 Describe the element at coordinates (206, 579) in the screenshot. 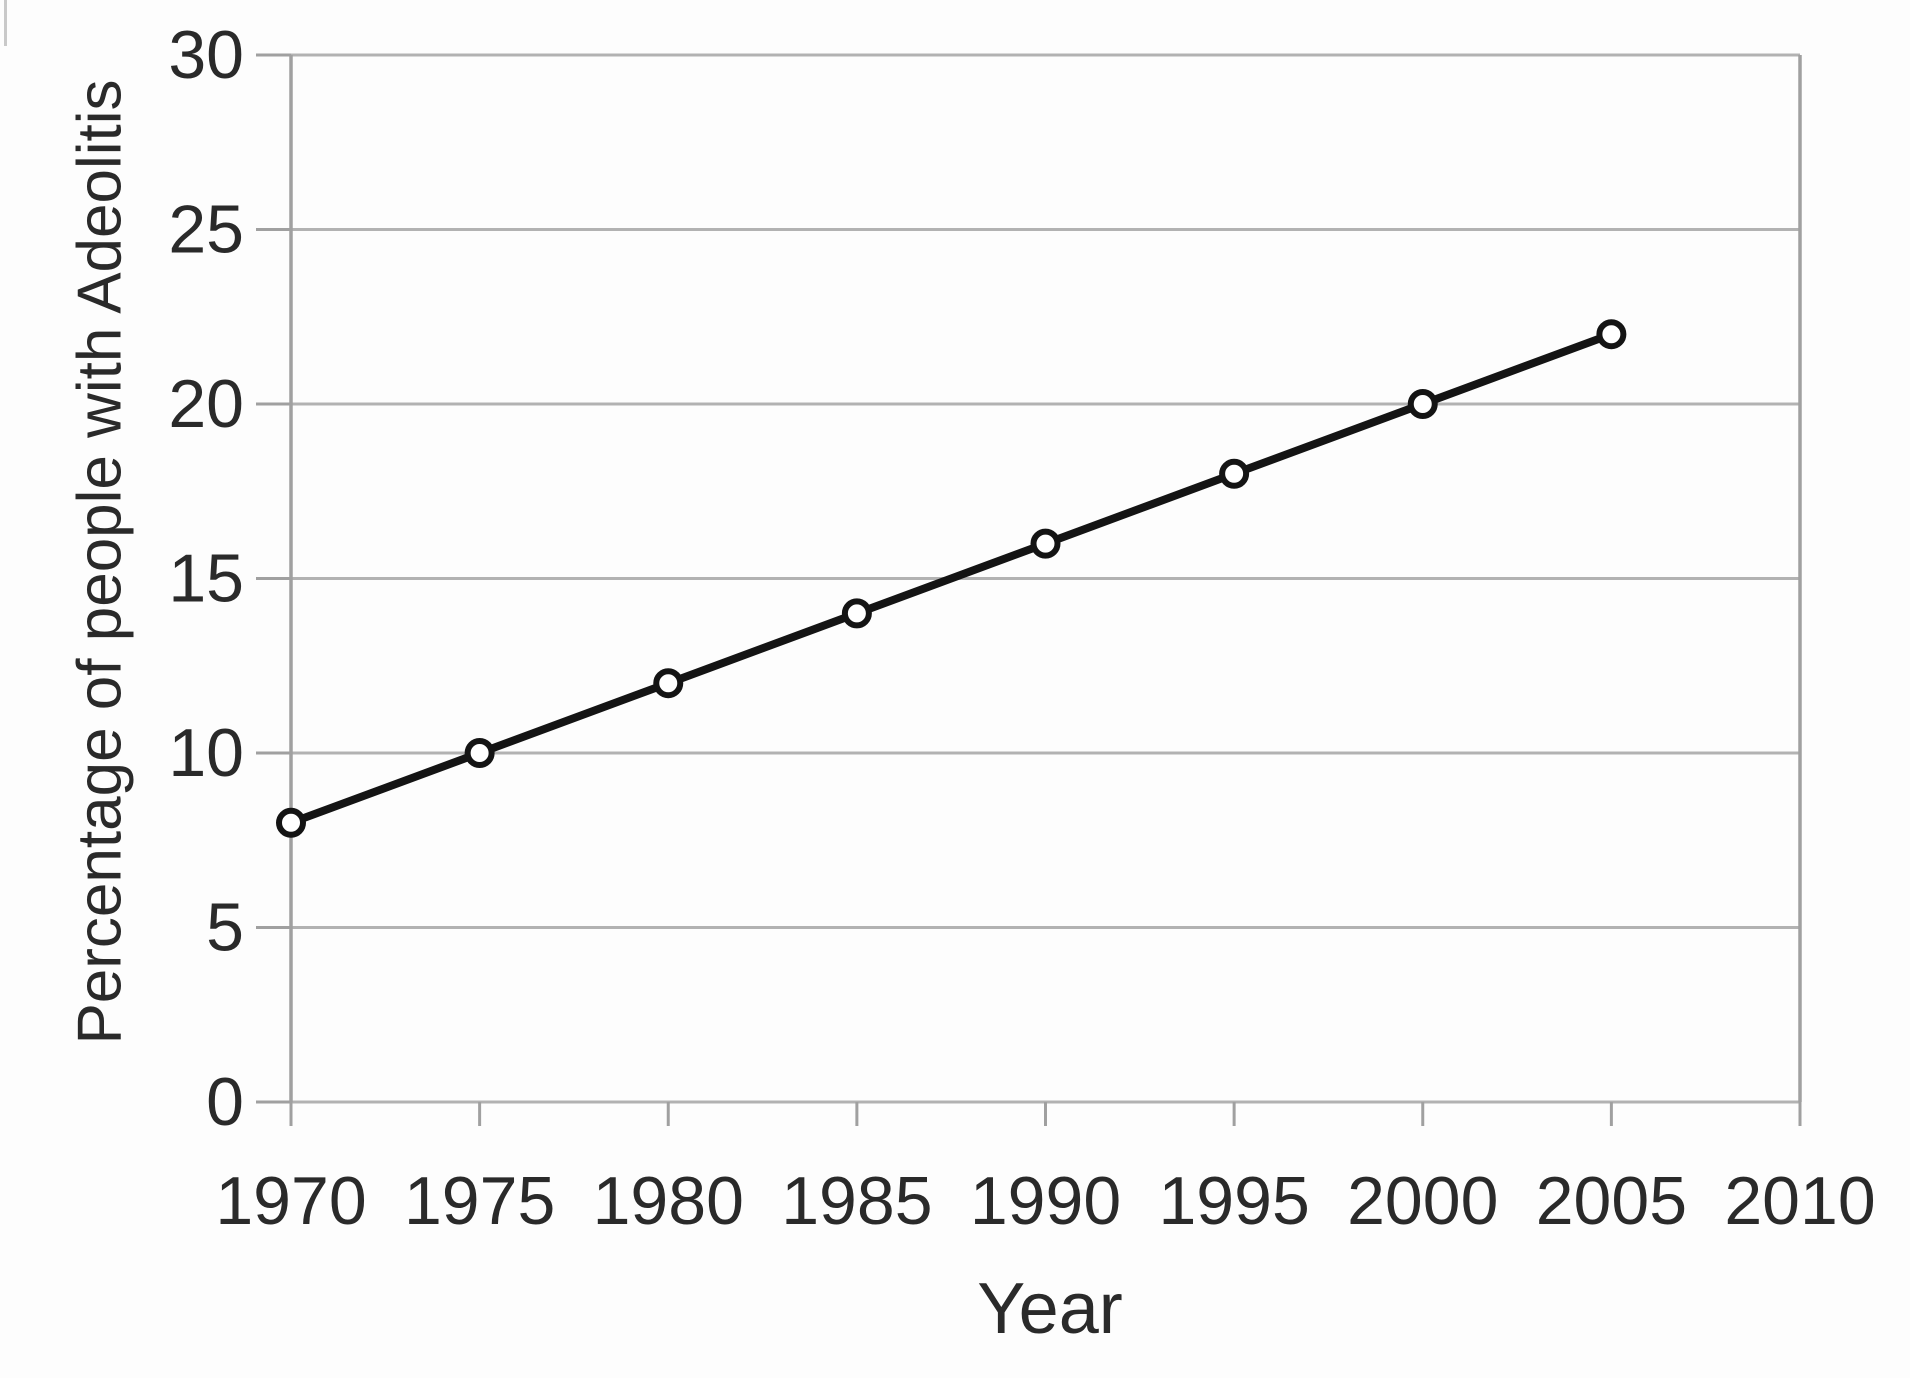

I see `y-tick-label: 15` at that location.